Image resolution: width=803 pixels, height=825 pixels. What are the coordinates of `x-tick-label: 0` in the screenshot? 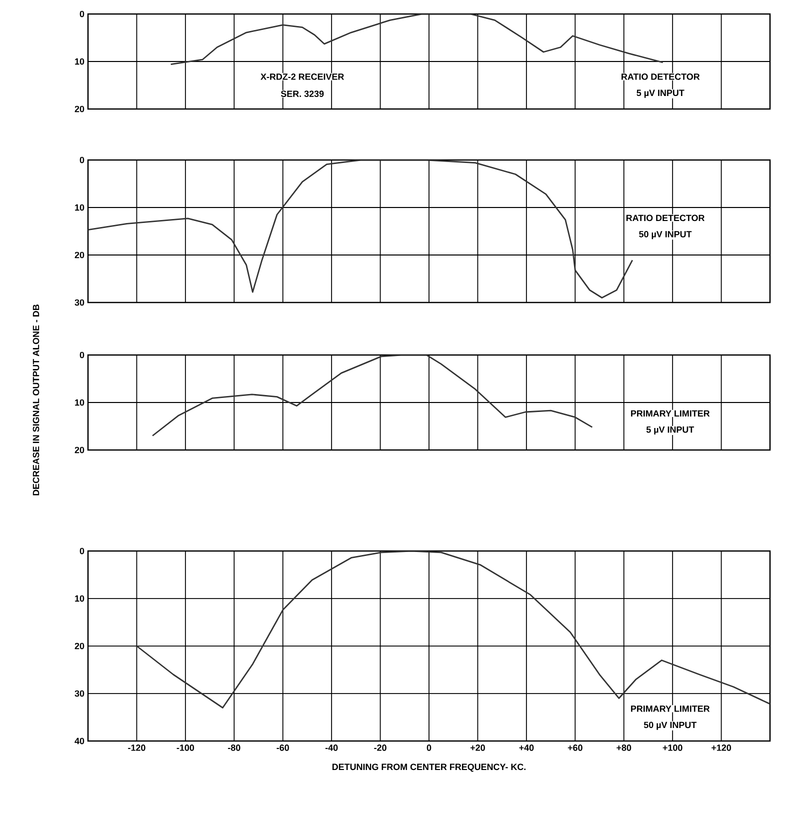 It's located at (429, 747).